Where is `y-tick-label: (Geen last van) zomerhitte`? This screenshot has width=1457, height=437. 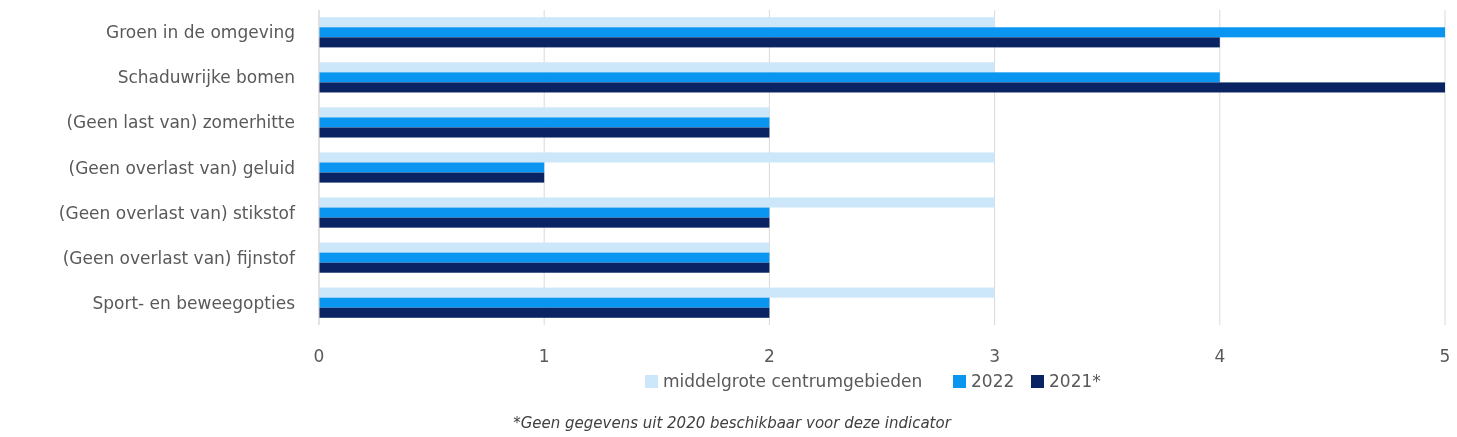
y-tick-label: (Geen last van) zomerhitte is located at coordinates (180, 122).